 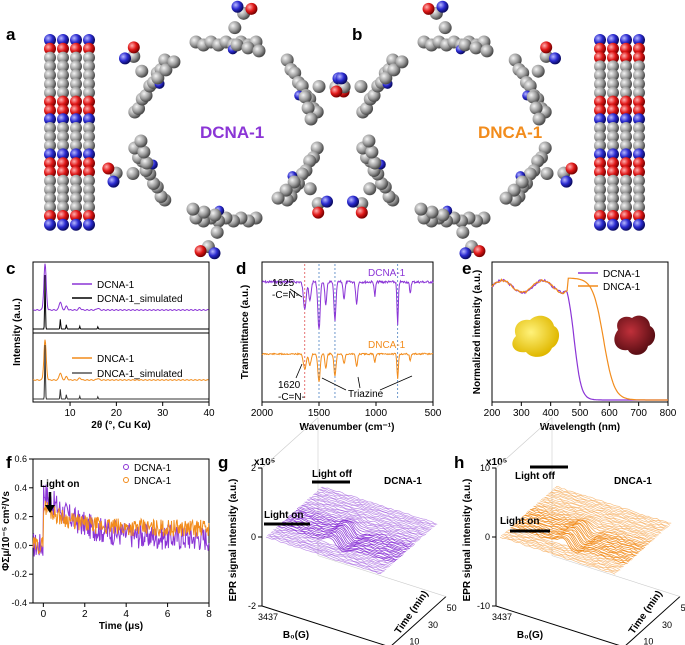 I want to click on chart-c-ylabel: Intensity (a.u.), so click(x=17, y=332).